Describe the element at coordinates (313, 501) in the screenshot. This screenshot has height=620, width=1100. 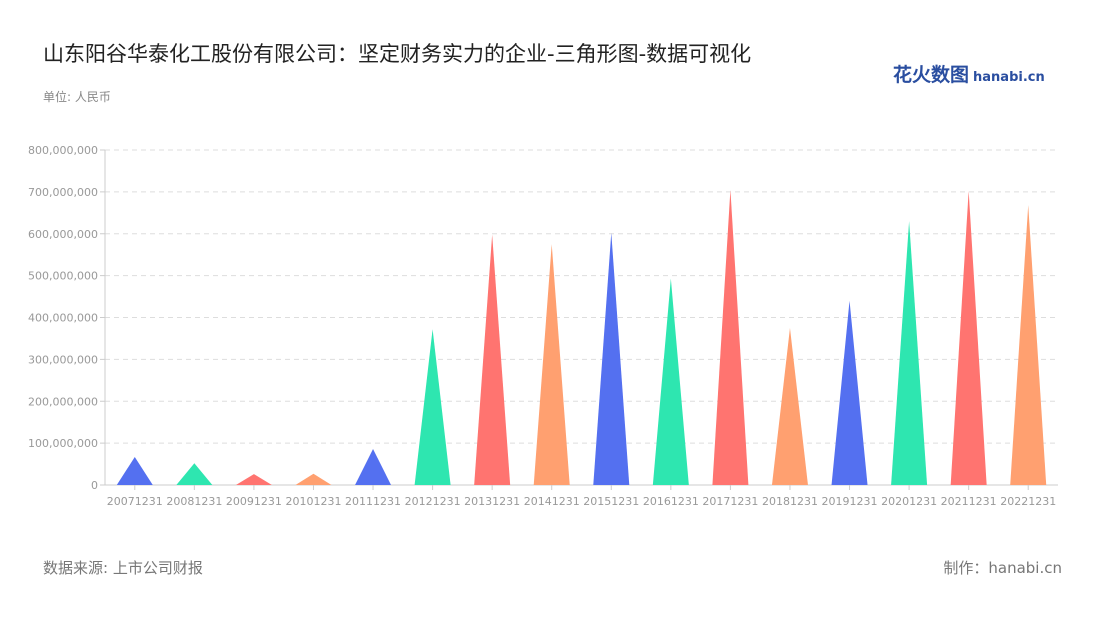
I see `x-tick-label: 20101231` at that location.